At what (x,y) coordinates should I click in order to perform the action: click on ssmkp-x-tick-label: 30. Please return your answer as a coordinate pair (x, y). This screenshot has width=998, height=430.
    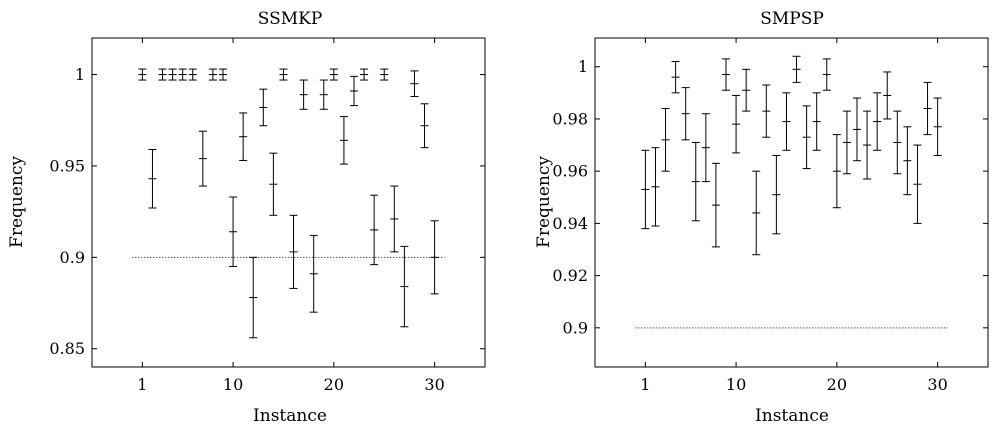
    Looking at the image, I should click on (434, 384).